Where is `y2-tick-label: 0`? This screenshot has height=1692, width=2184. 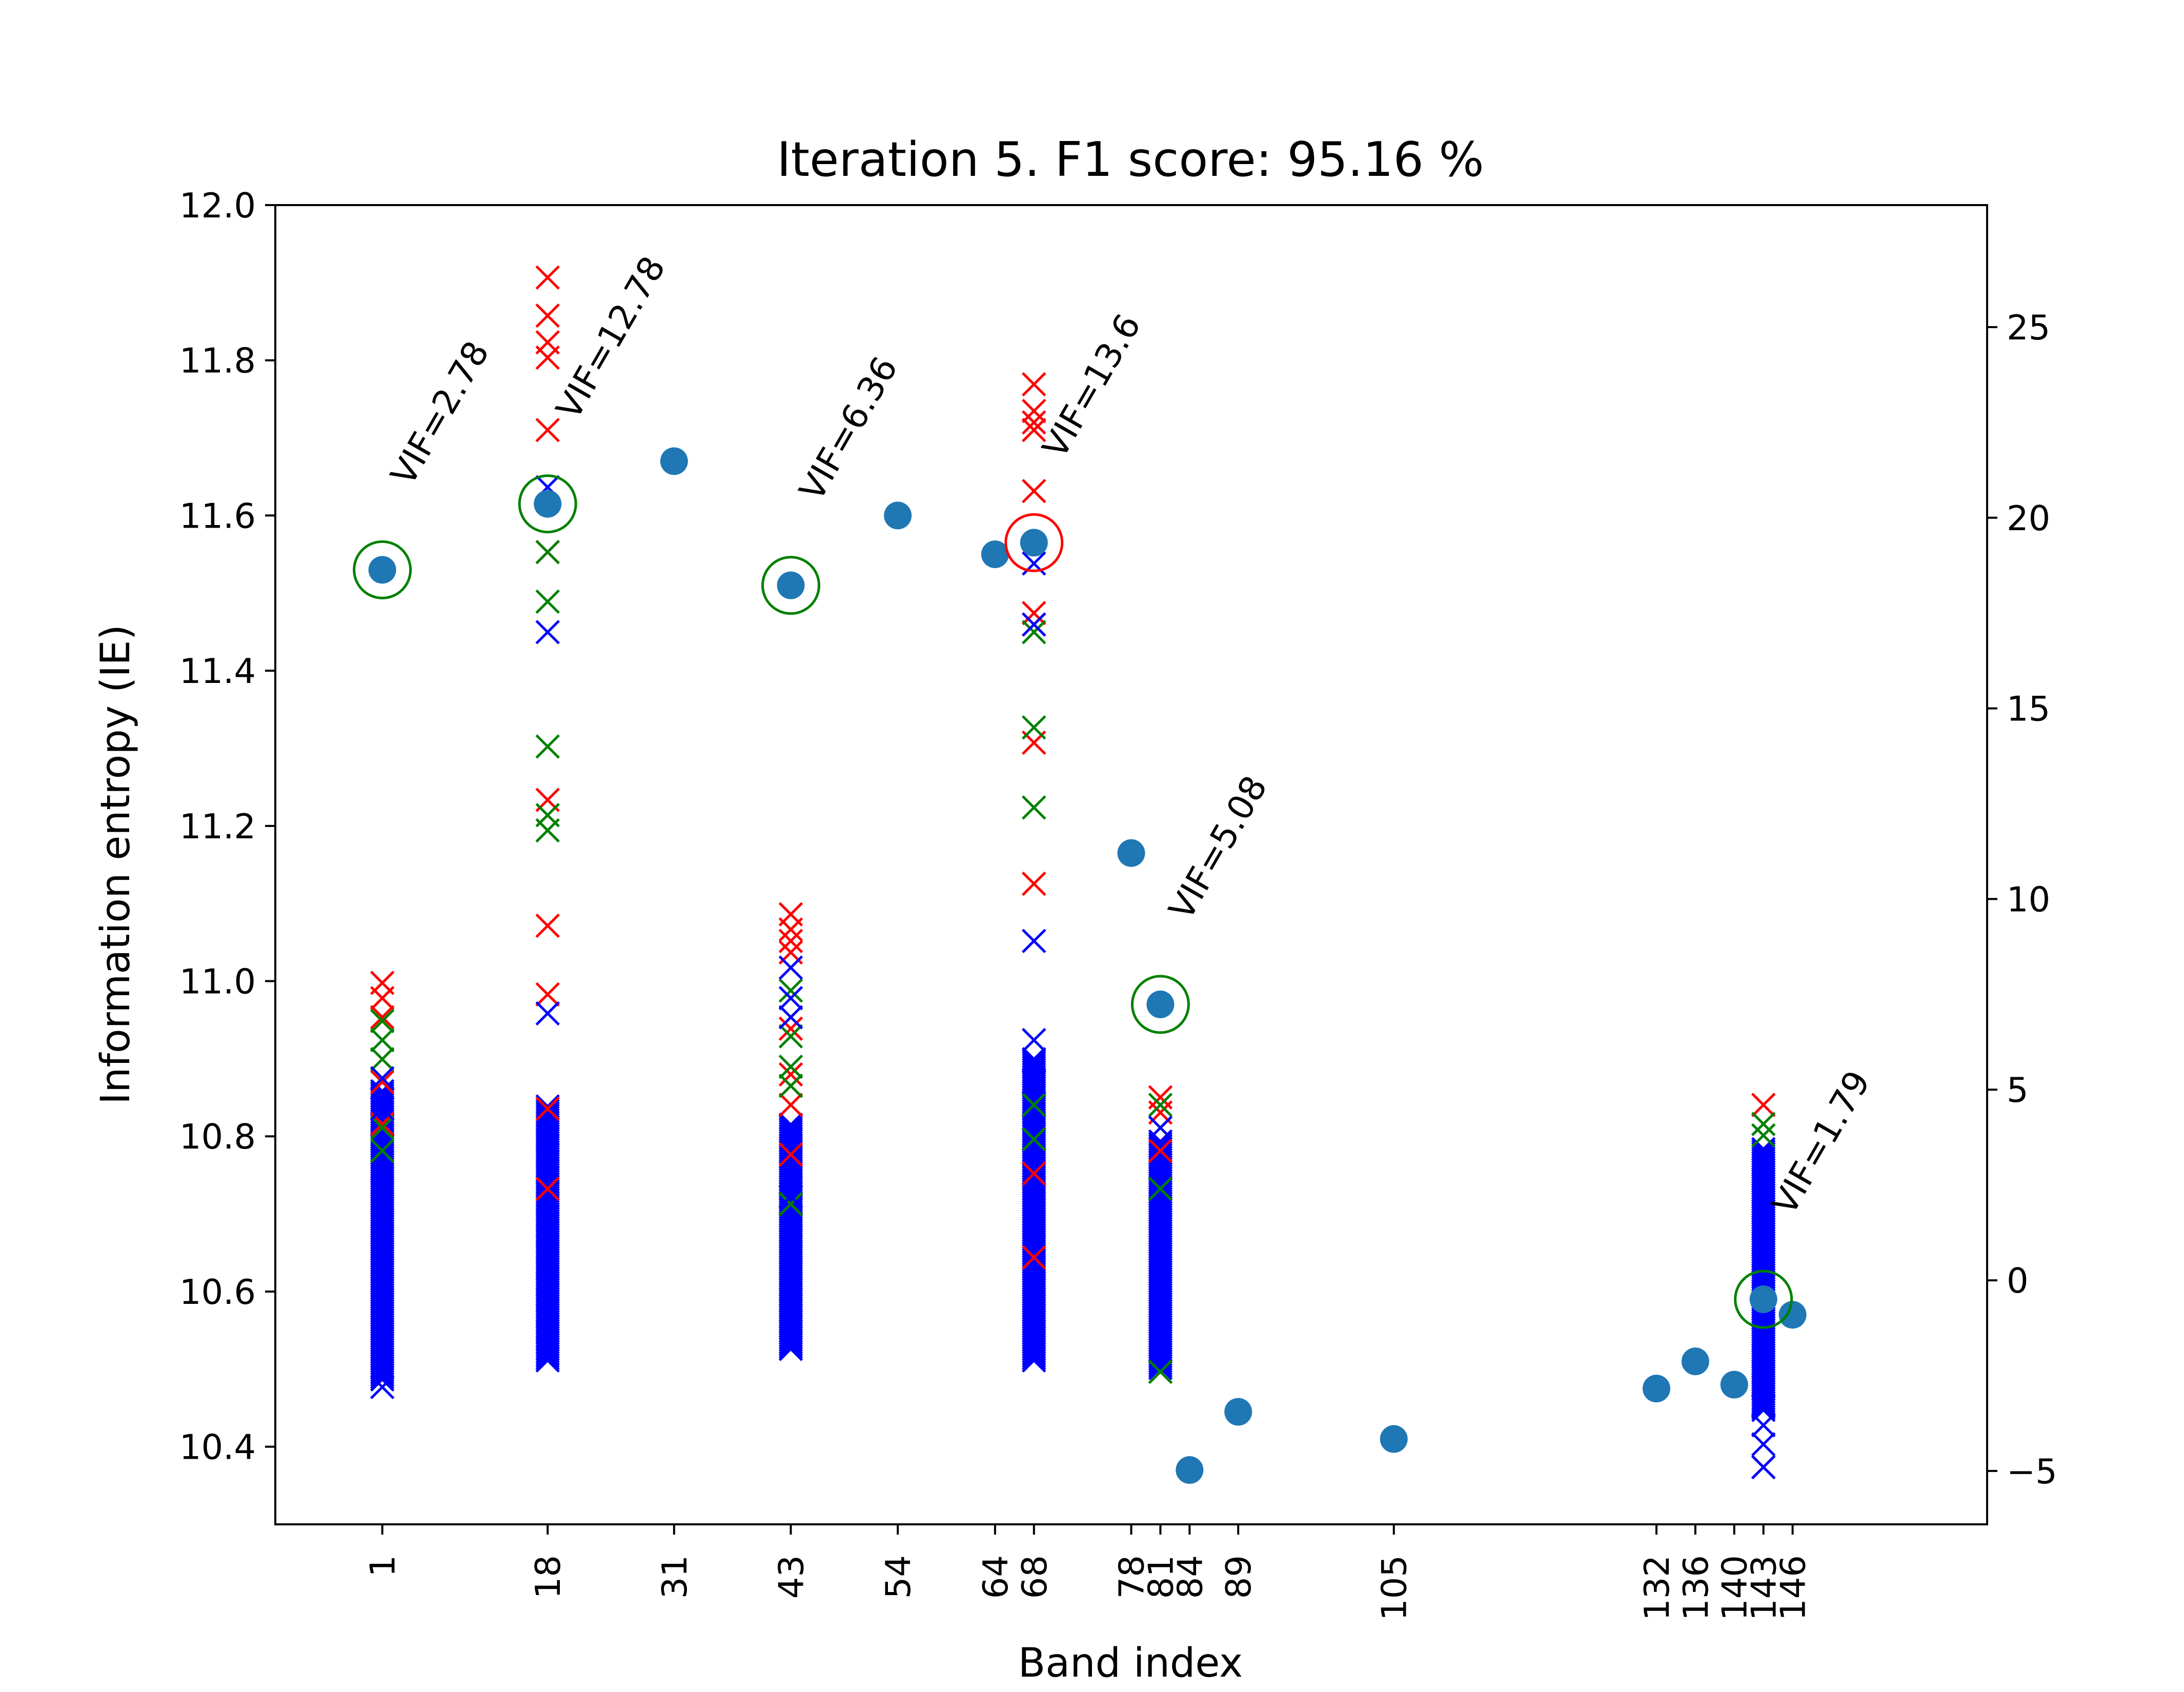
y2-tick-label: 0 is located at coordinates (2018, 1281).